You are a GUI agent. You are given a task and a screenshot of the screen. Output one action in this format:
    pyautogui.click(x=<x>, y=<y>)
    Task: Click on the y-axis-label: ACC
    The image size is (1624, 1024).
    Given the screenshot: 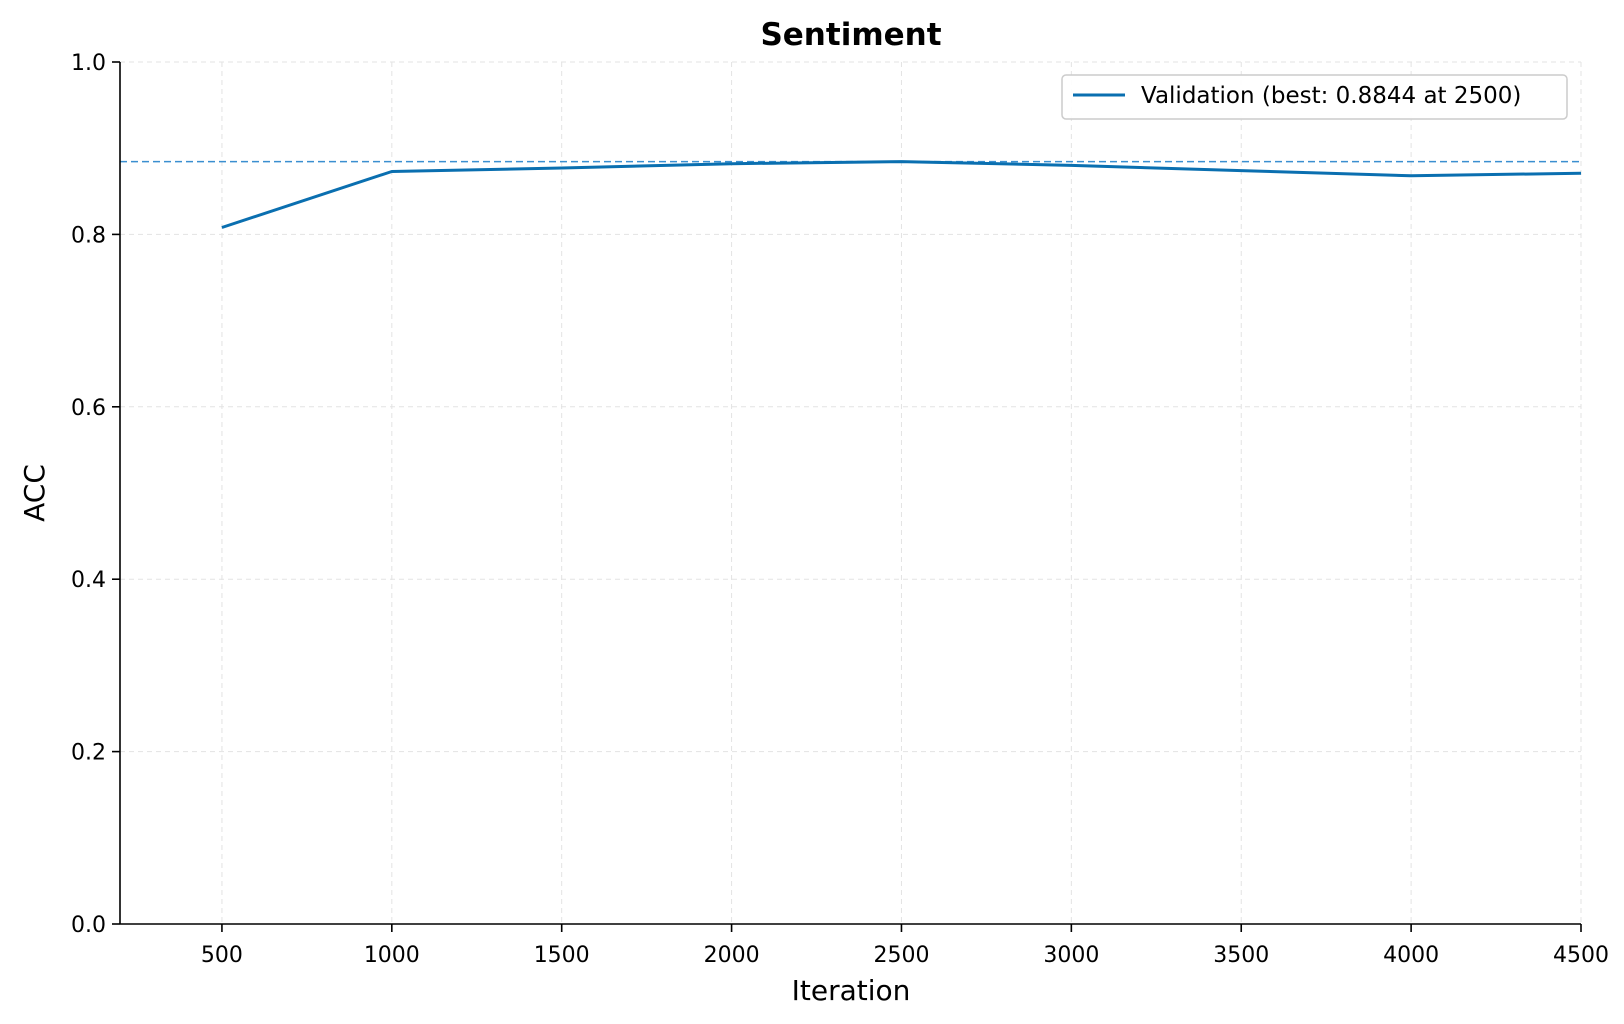 What is the action you would take?
    pyautogui.click(x=34, y=493)
    